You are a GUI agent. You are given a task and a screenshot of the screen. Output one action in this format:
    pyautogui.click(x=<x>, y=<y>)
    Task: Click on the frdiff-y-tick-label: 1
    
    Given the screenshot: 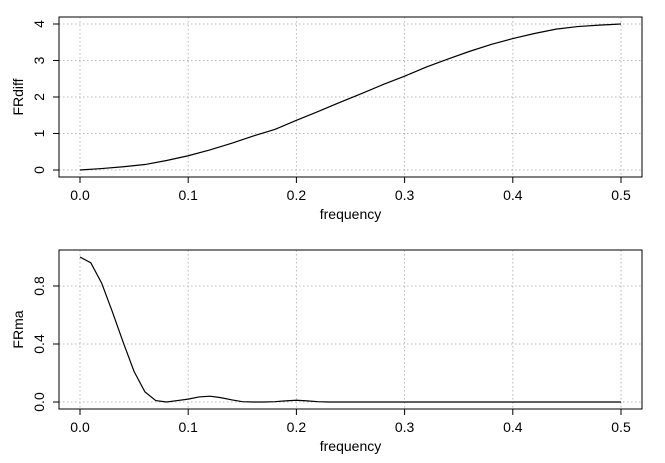 What is the action you would take?
    pyautogui.click(x=39, y=133)
    